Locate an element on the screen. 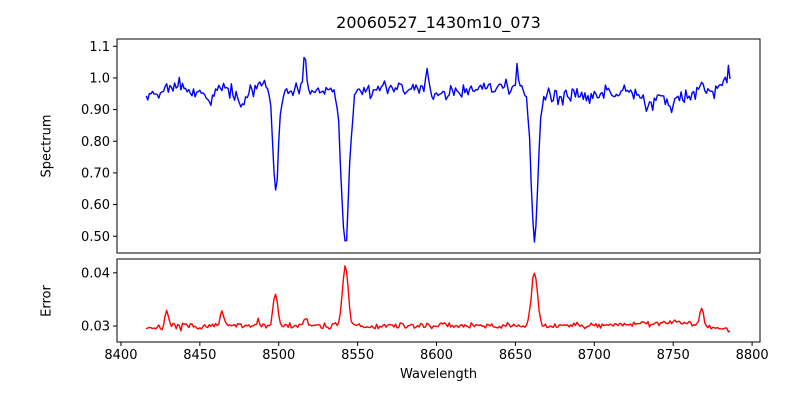 This screenshot has width=800, height=400. x-tick-label: 8700 is located at coordinates (594, 355).